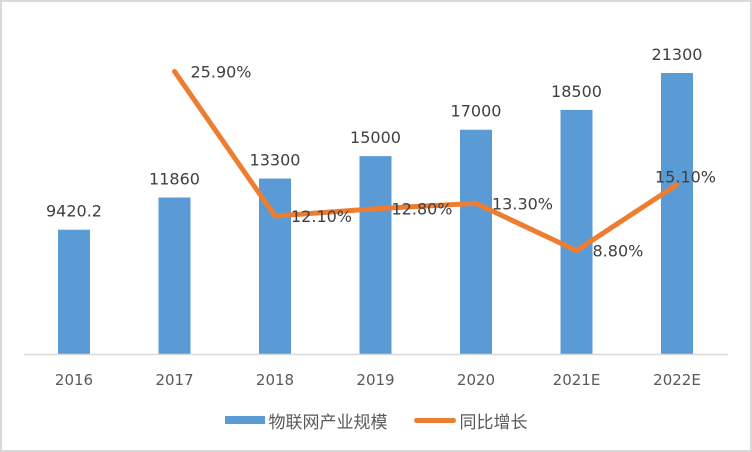  I want to click on legend-item-iot-scale: 物联网产业规模, so click(306, 420).